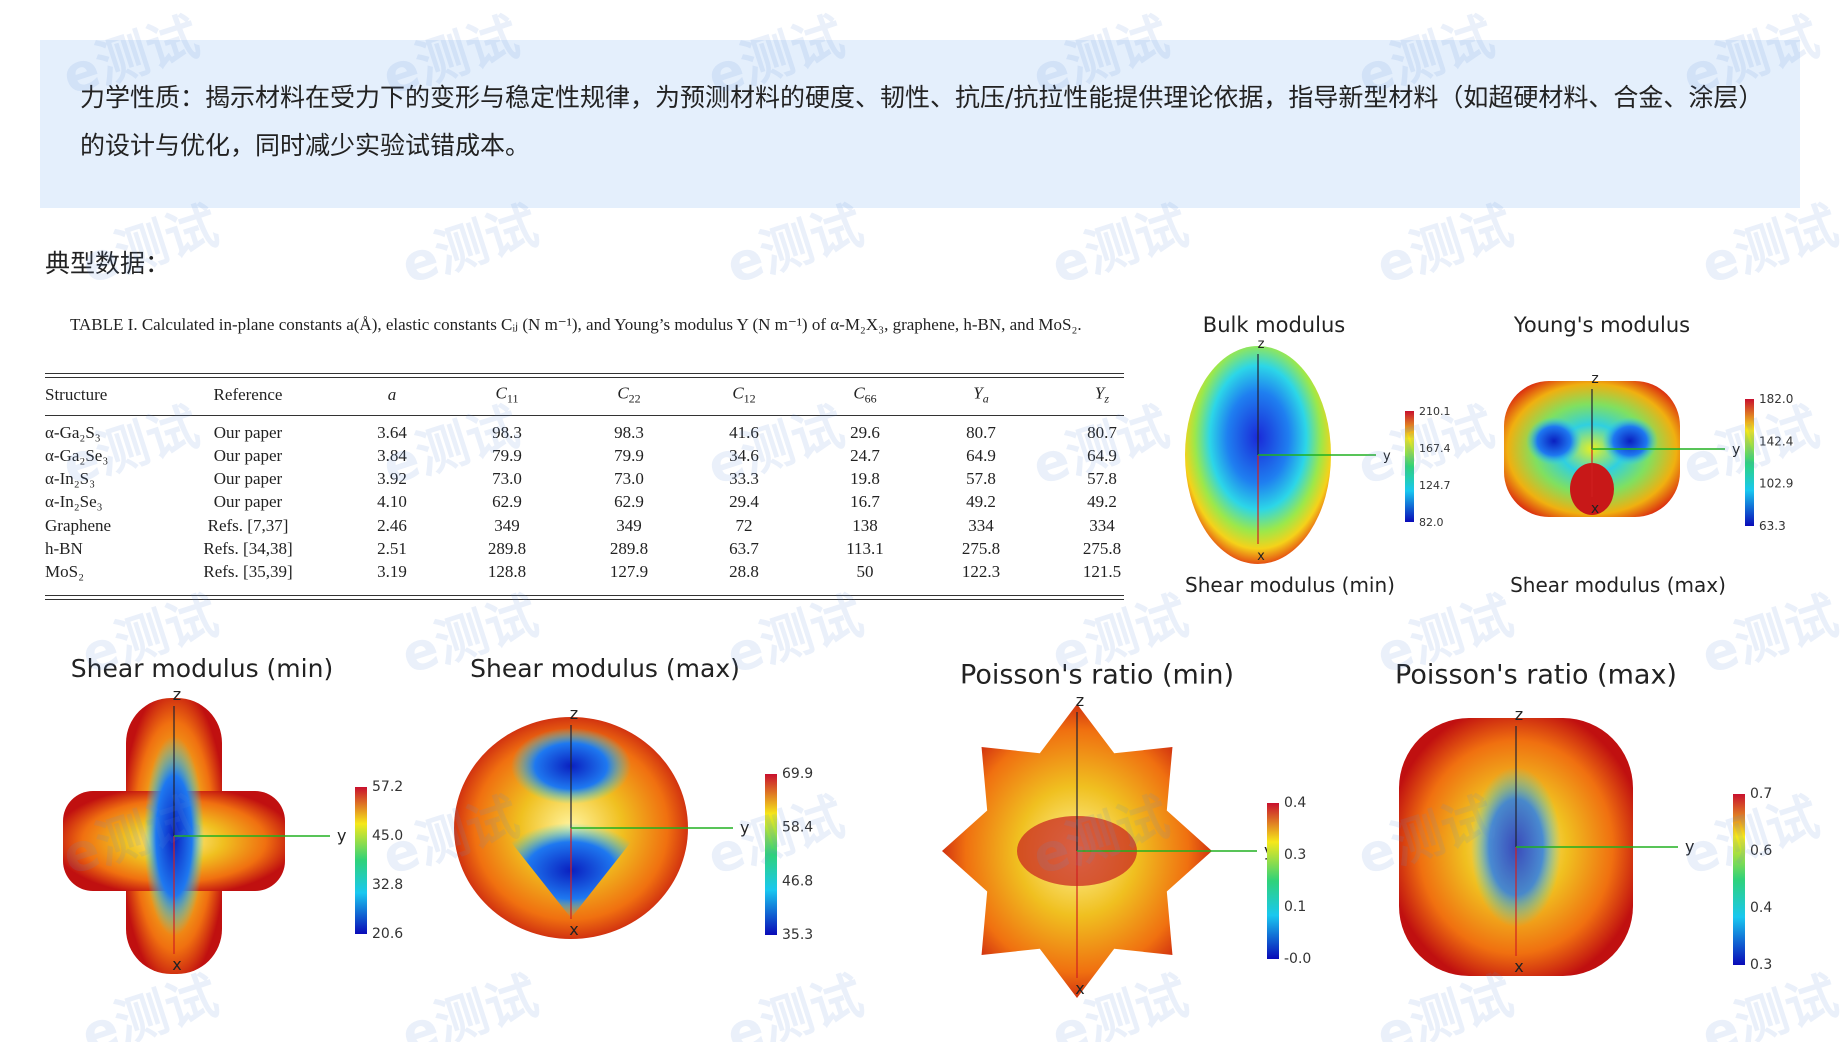 The image size is (1840, 1042). I want to click on colorbar-label: 69.9, so click(797, 774).